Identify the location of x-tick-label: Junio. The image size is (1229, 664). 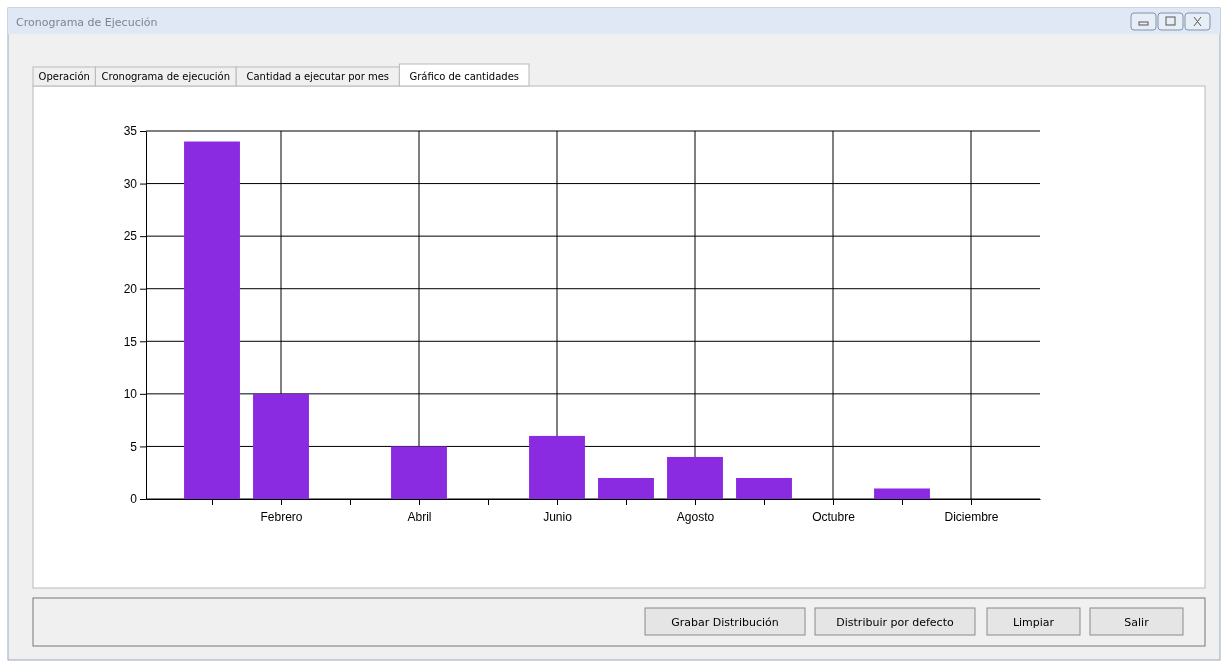
(558, 517).